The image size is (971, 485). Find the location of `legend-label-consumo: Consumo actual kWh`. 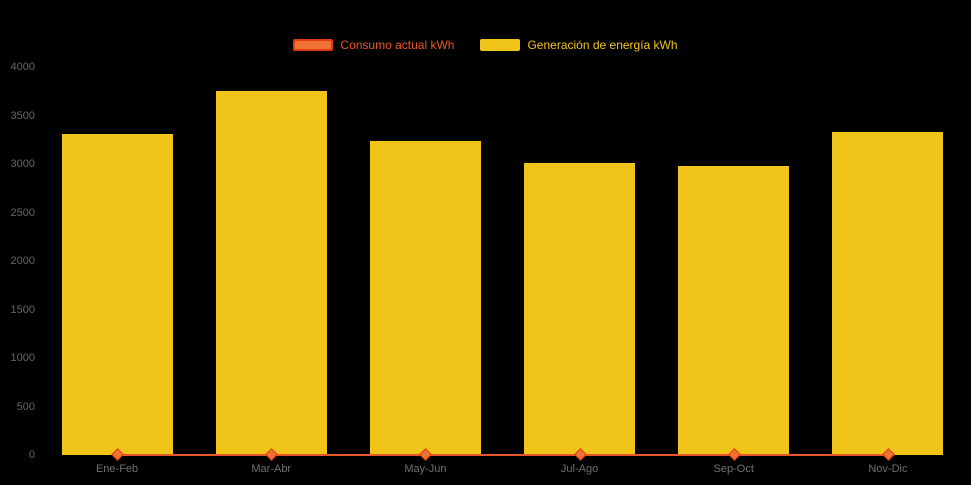

legend-label-consumo: Consumo actual kWh is located at coordinates (397, 45).